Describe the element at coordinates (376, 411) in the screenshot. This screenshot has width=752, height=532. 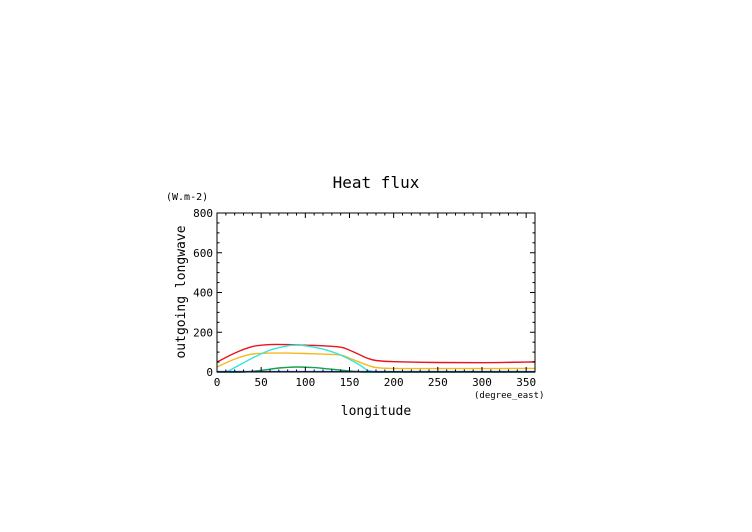
I see `x-axis-label: longitude` at that location.